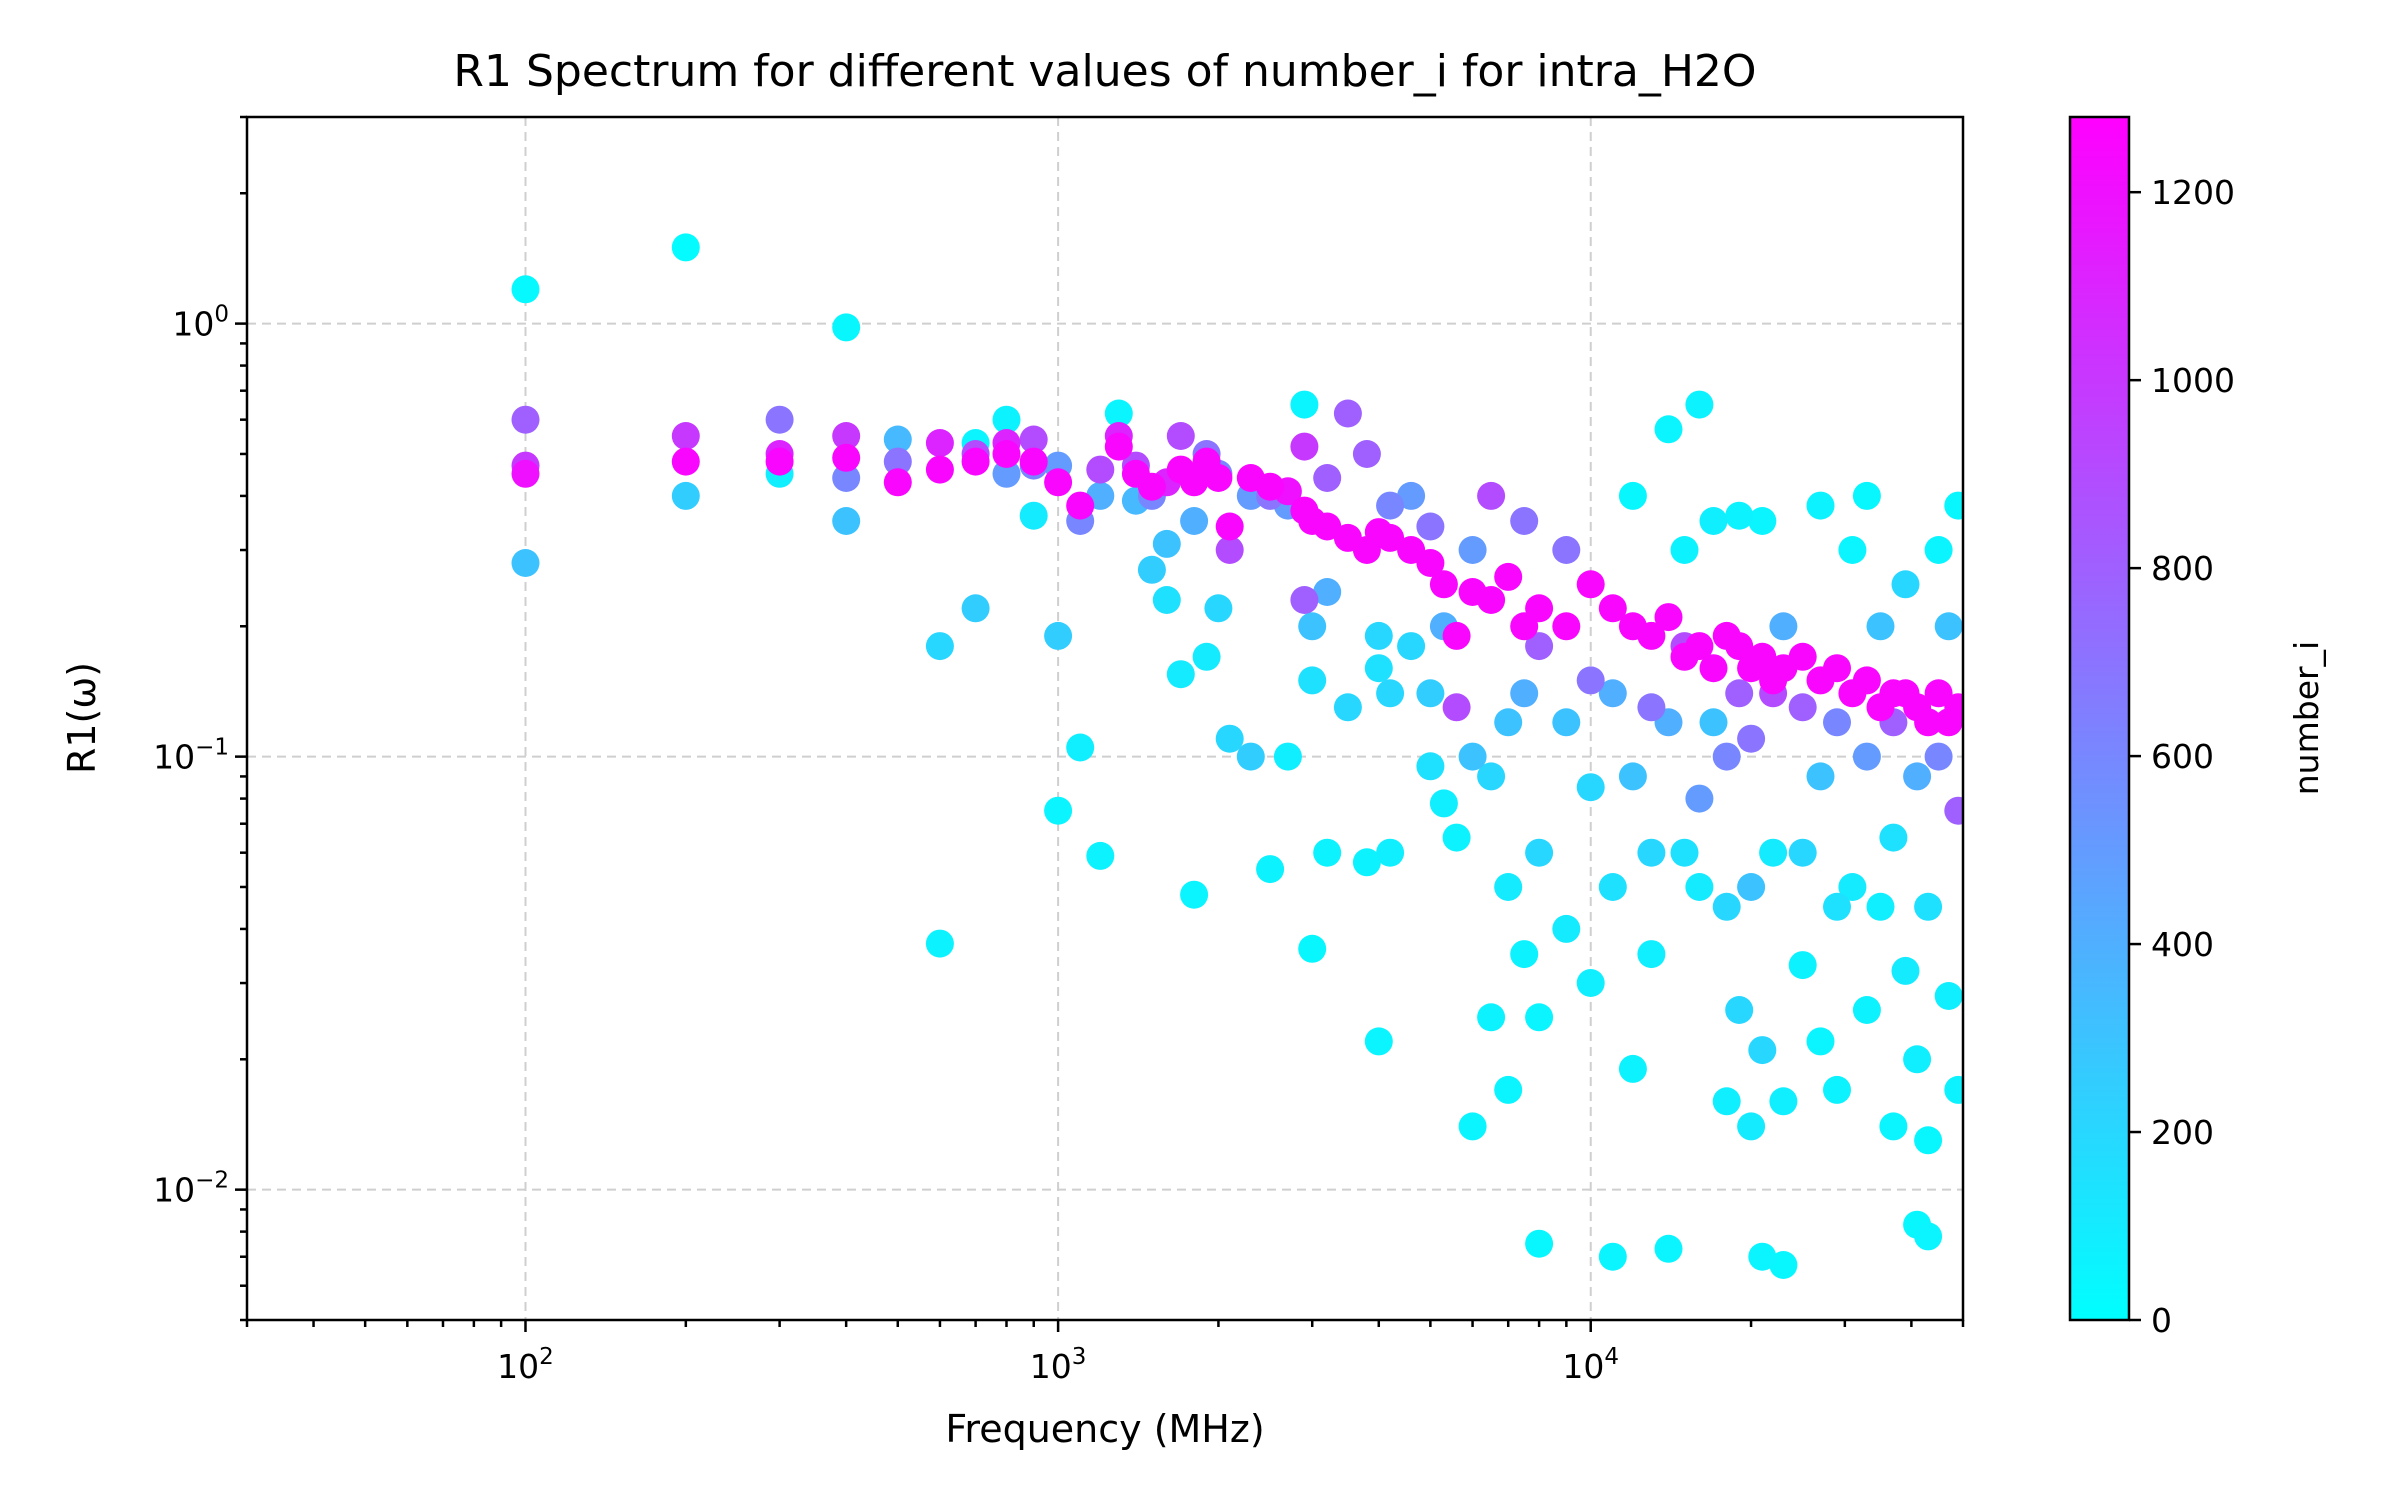 The image size is (2400, 1500). What do you see at coordinates (1058, 1365) in the screenshot?
I see `x-tick-label: 10³` at bounding box center [1058, 1365].